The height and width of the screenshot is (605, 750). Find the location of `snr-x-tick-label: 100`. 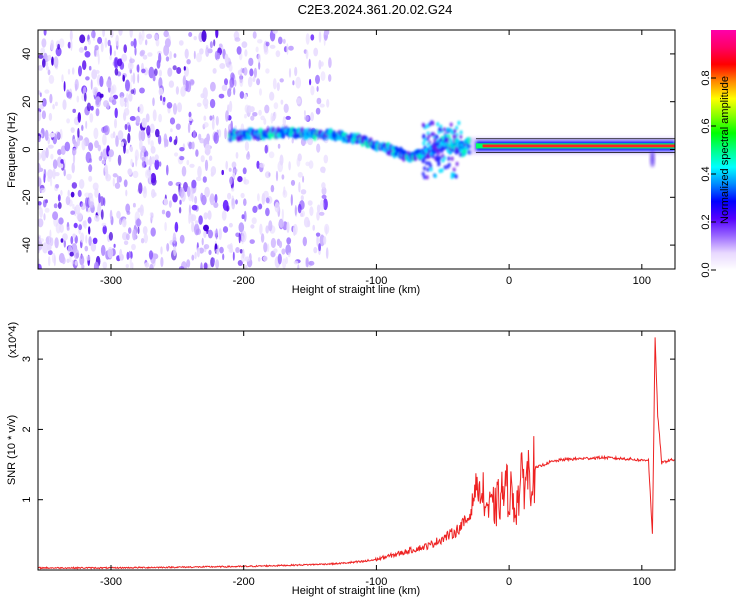

snr-x-tick-label: 100 is located at coordinates (642, 582).